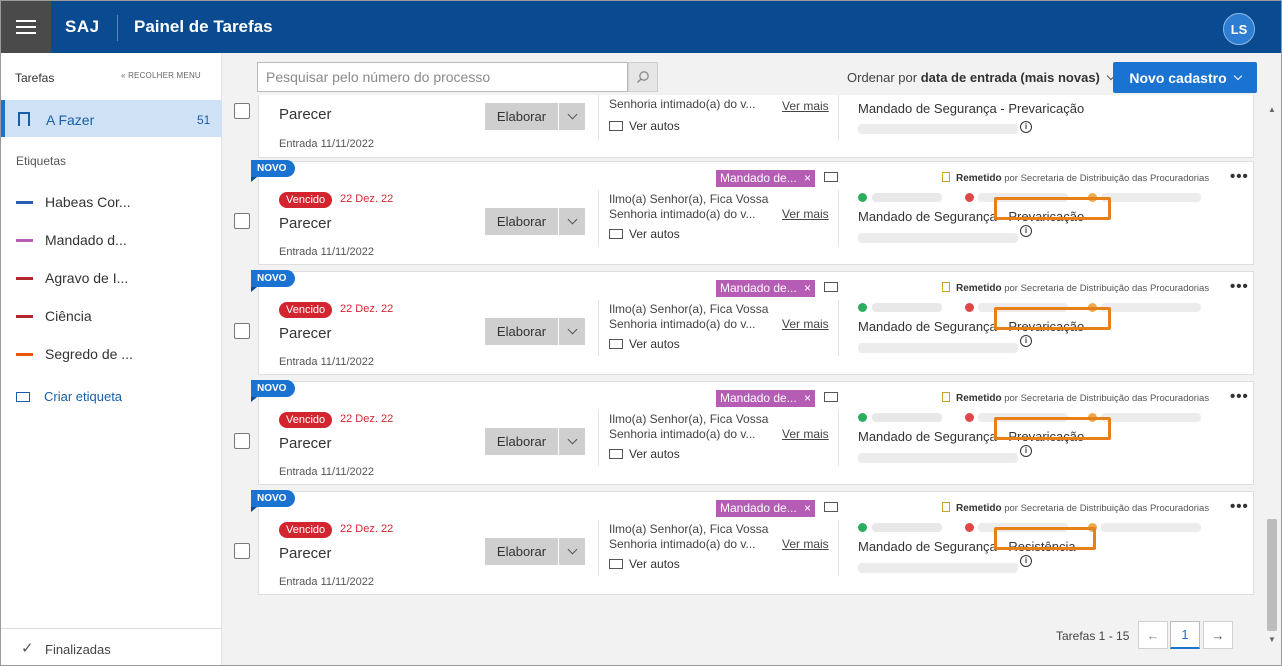 The image size is (1282, 666). Describe the element at coordinates (273, 171) in the screenshot. I see `new-badge: NOVO` at that location.